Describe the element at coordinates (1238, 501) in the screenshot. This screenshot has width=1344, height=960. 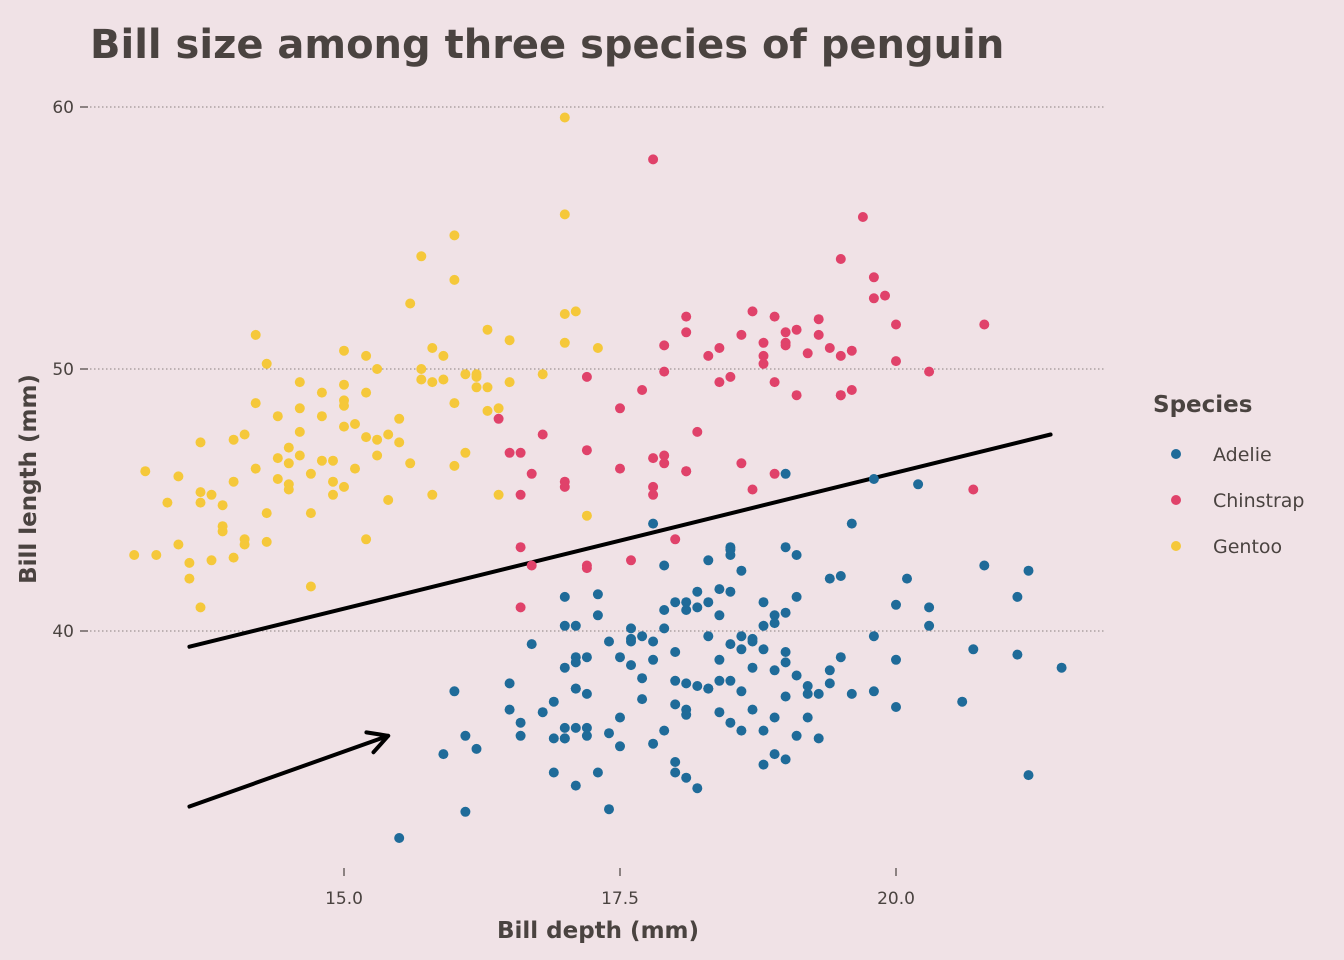
I see `legend-items: Adelie Chinstrap Gentoo` at that location.